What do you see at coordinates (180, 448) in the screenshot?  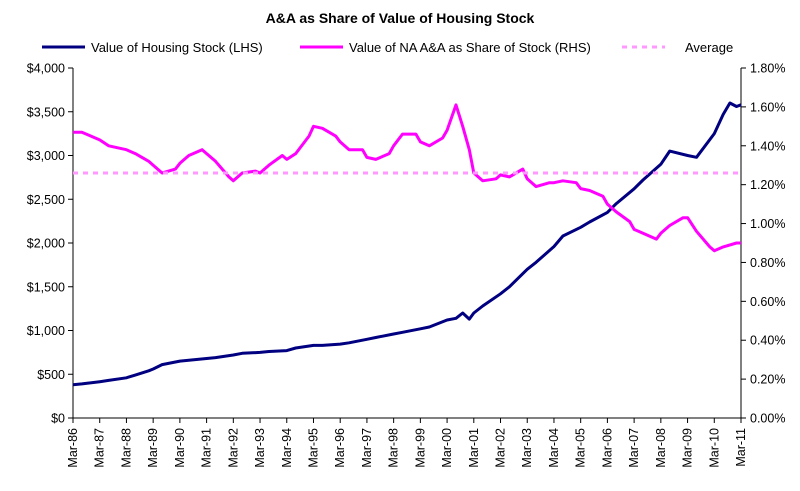 I see `x-tick-label: Mar-90` at bounding box center [180, 448].